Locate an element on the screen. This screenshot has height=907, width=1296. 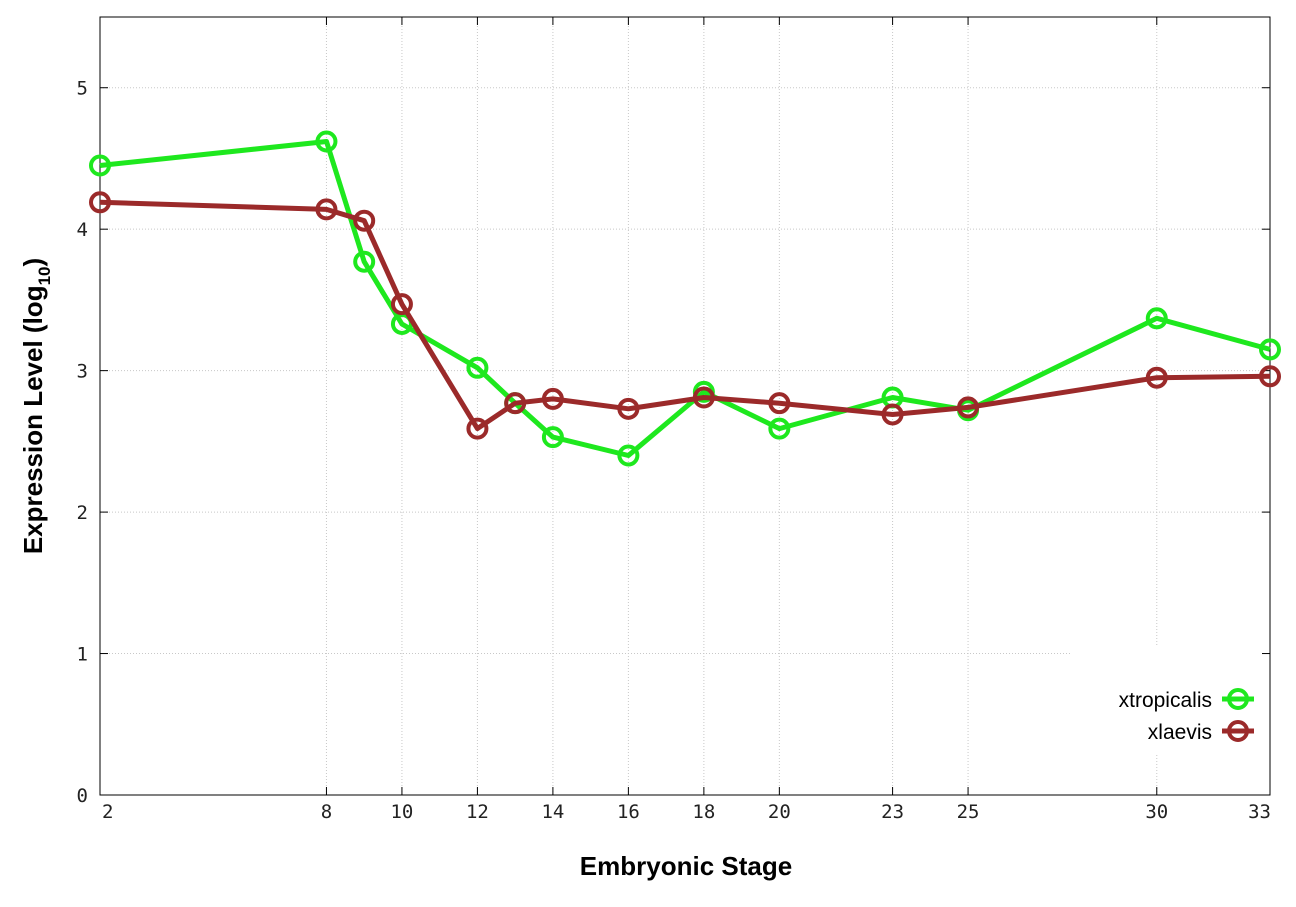
y-tick-label: 3 is located at coordinates (82, 372).